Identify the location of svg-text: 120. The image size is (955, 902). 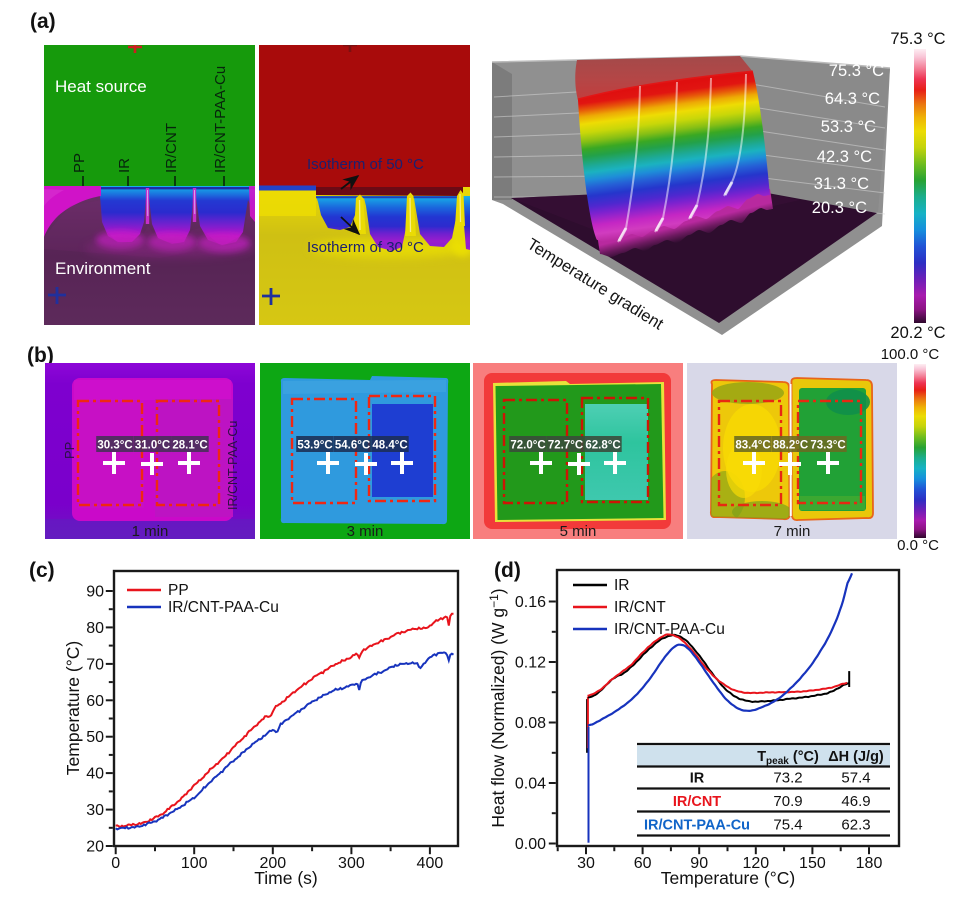
(755, 863).